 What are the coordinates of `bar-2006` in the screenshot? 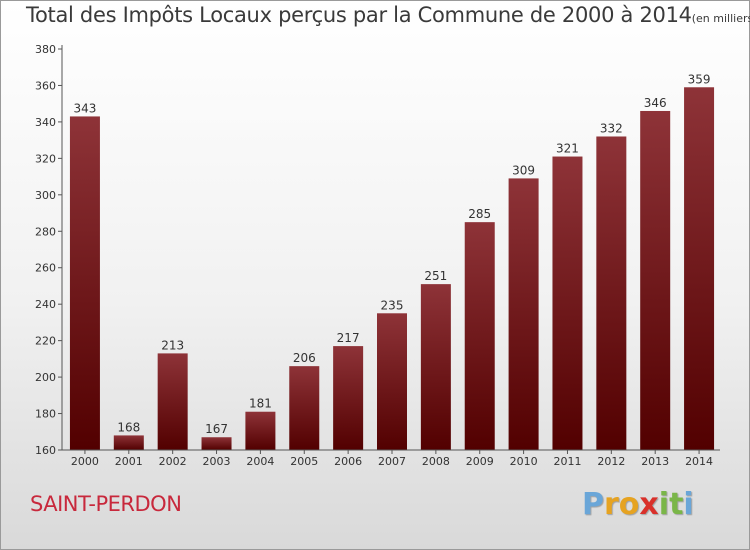 It's located at (348, 398).